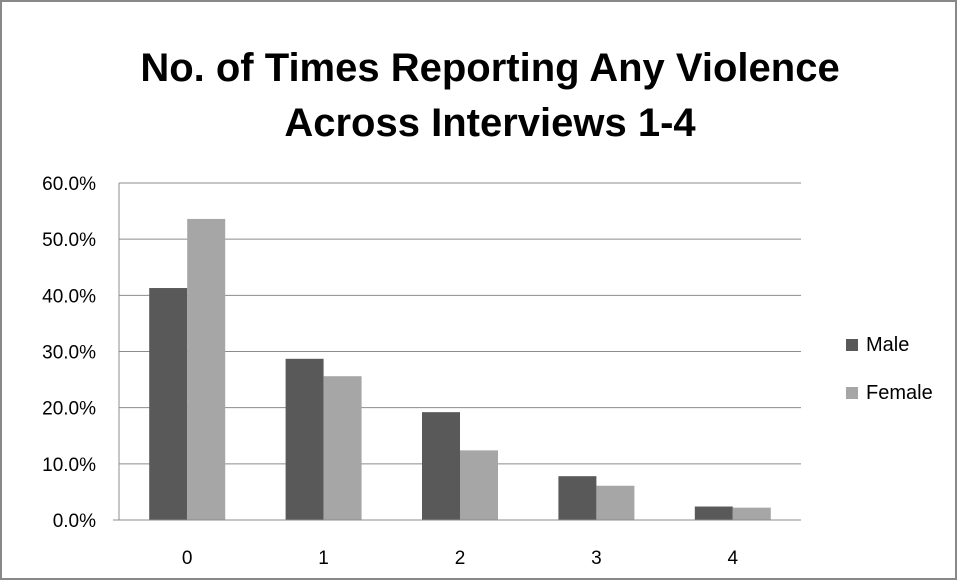  I want to click on x-tick-label: 0, so click(187, 558).